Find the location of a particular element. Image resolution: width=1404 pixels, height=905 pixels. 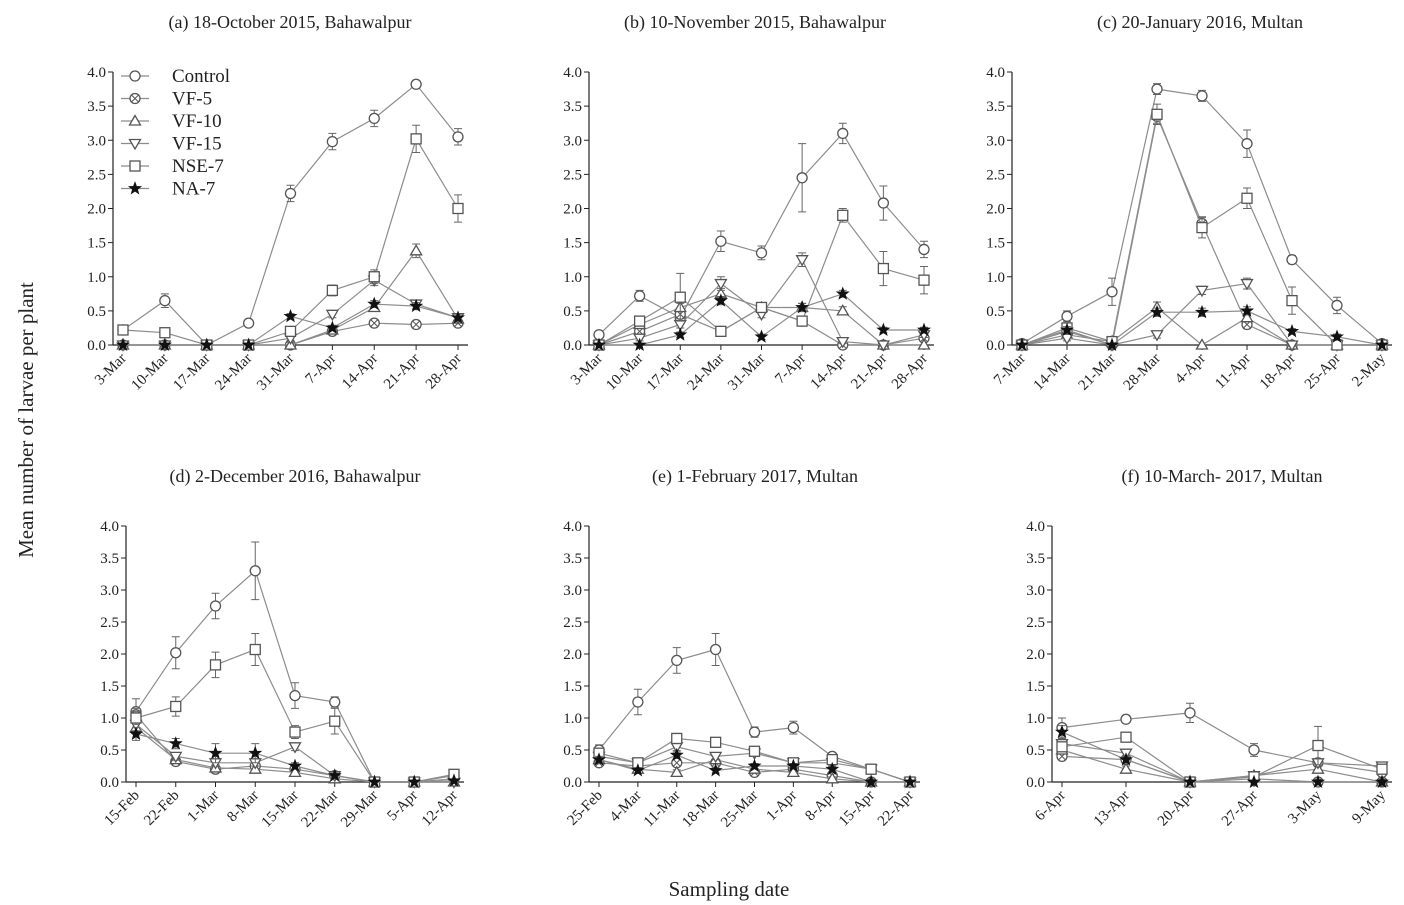

x-tick-label: 9-May is located at coordinates (1369, 807).